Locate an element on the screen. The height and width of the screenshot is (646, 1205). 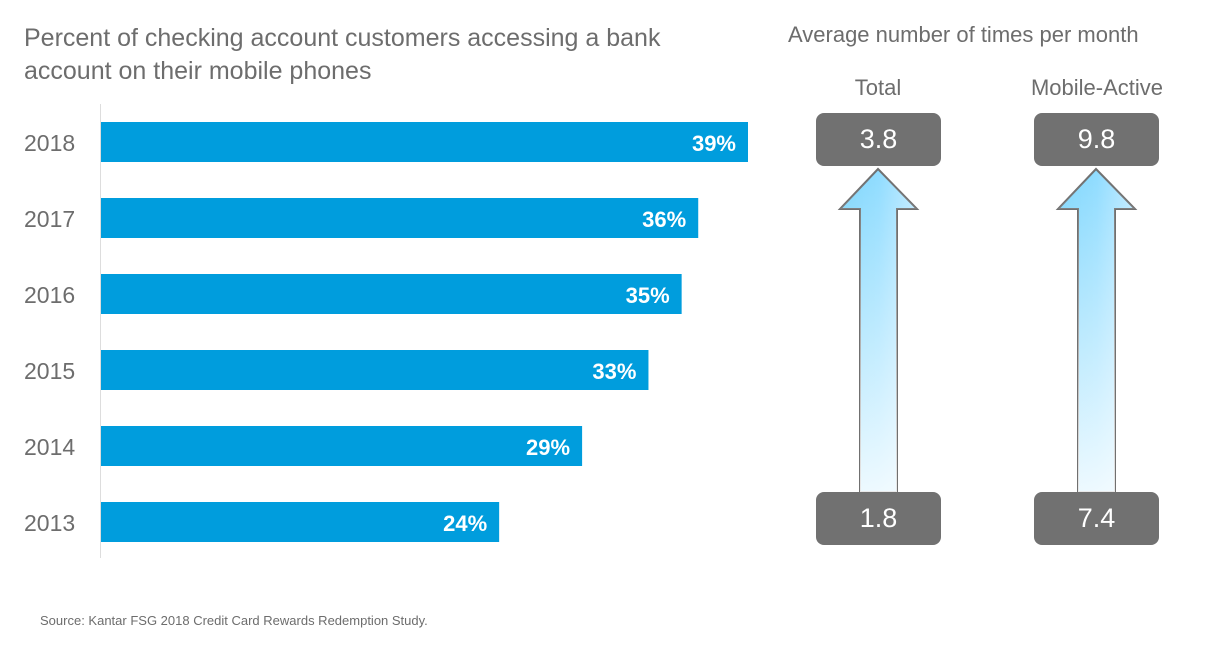
bar-2018 is located at coordinates (424, 142).